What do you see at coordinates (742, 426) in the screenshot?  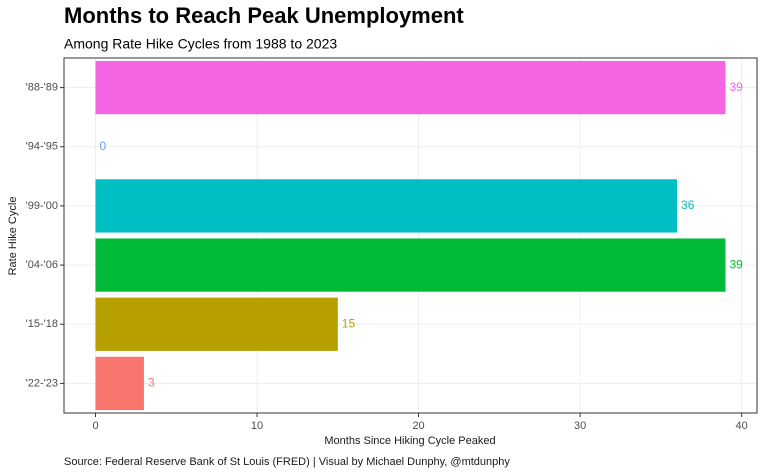 I see `x-tick-label: 40` at bounding box center [742, 426].